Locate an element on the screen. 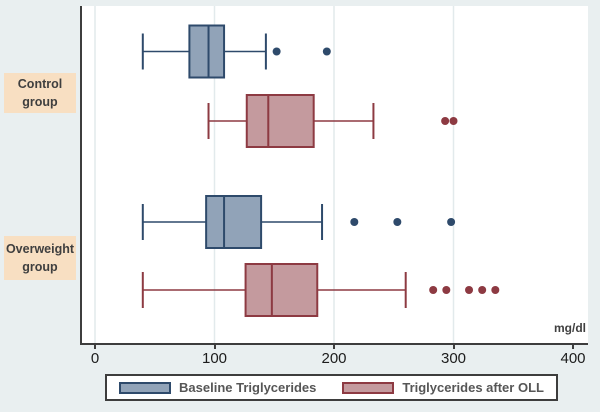  legend-item-baseline: Baseline Triglycerides is located at coordinates (217, 387).